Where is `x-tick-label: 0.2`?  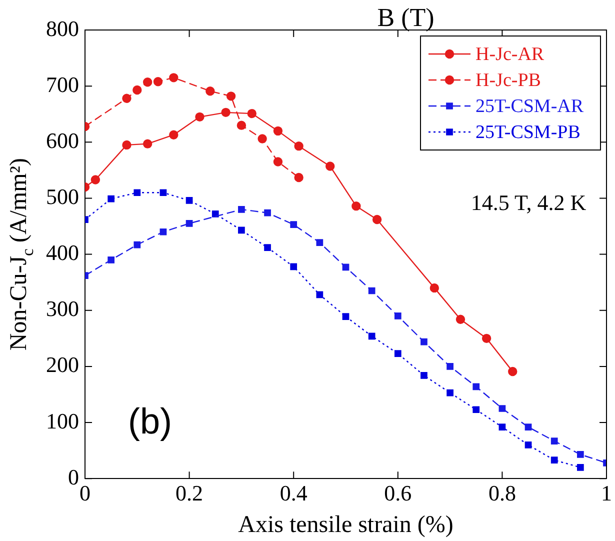 x-tick-label: 0.2 is located at coordinates (190, 493).